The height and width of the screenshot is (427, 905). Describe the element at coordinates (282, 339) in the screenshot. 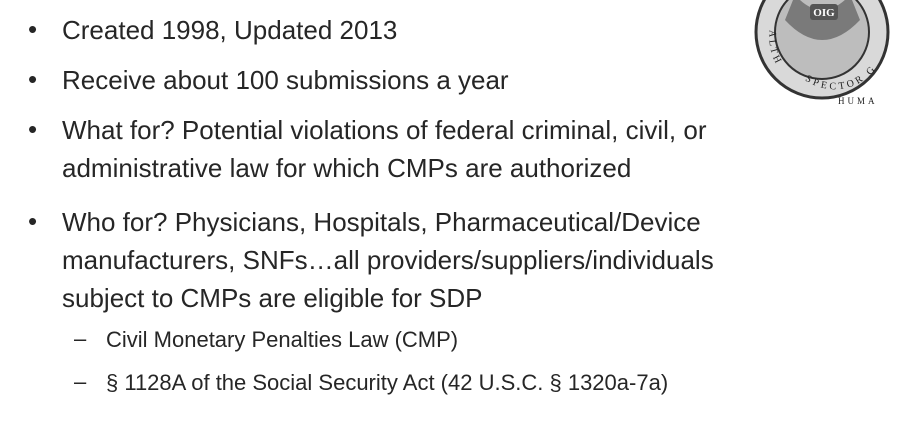

I see `sub-bullet-text: Civil Monetary Penalties Law (CMP)` at that location.